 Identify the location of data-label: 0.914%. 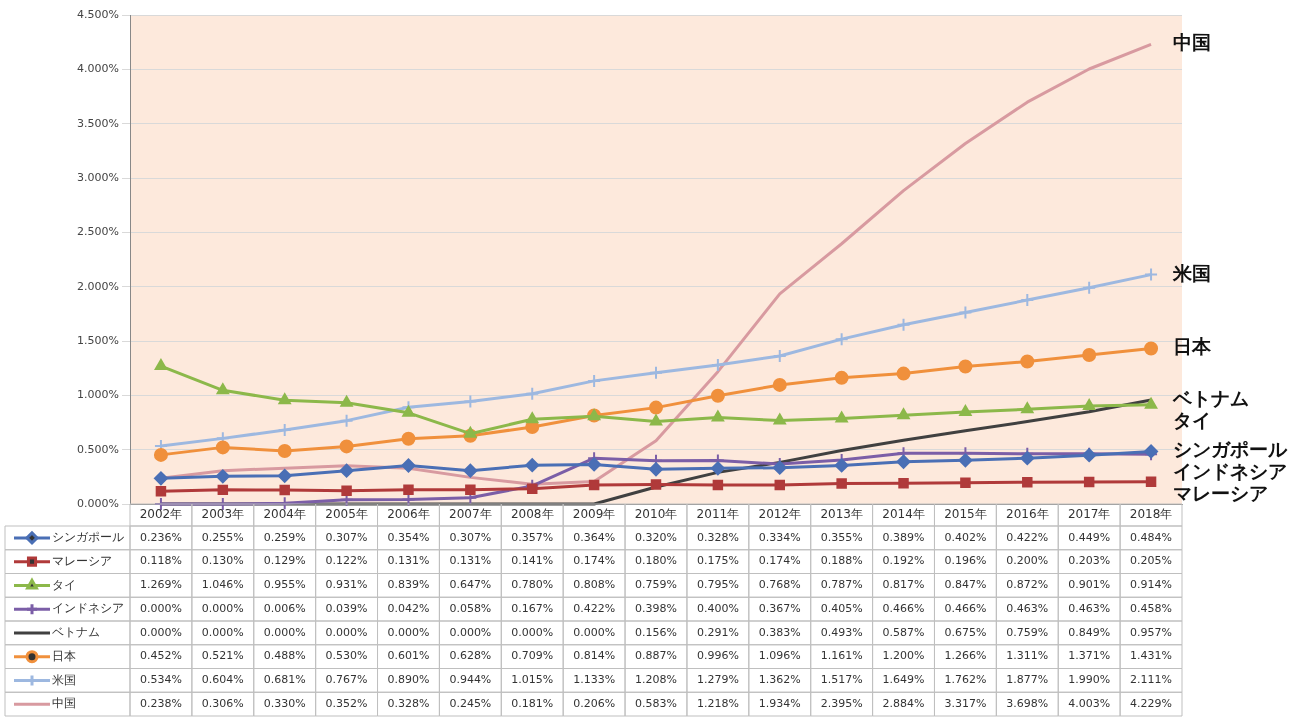
(1151, 585).